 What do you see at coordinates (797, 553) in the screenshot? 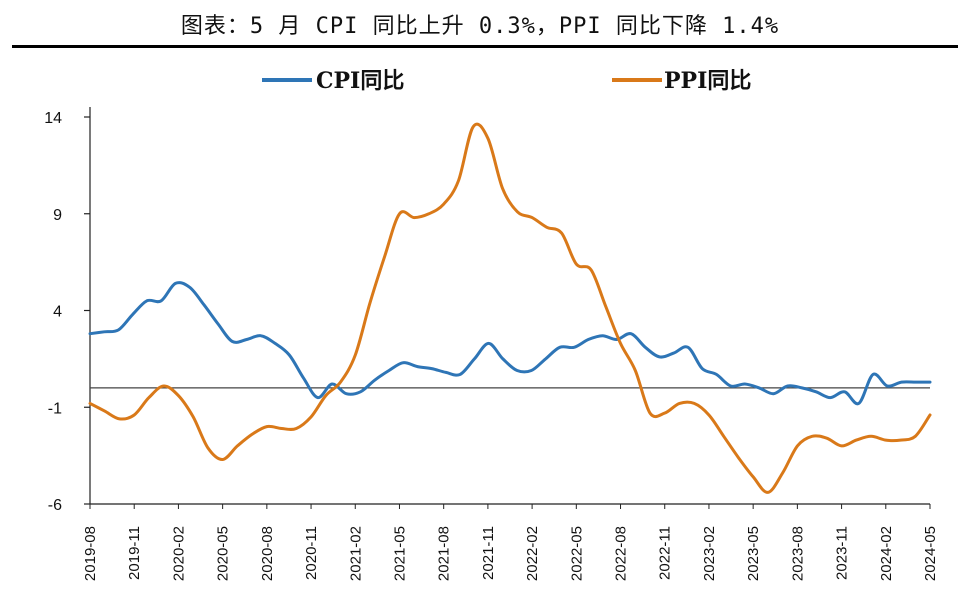
I see `x-tick-label: 2023-08` at bounding box center [797, 553].